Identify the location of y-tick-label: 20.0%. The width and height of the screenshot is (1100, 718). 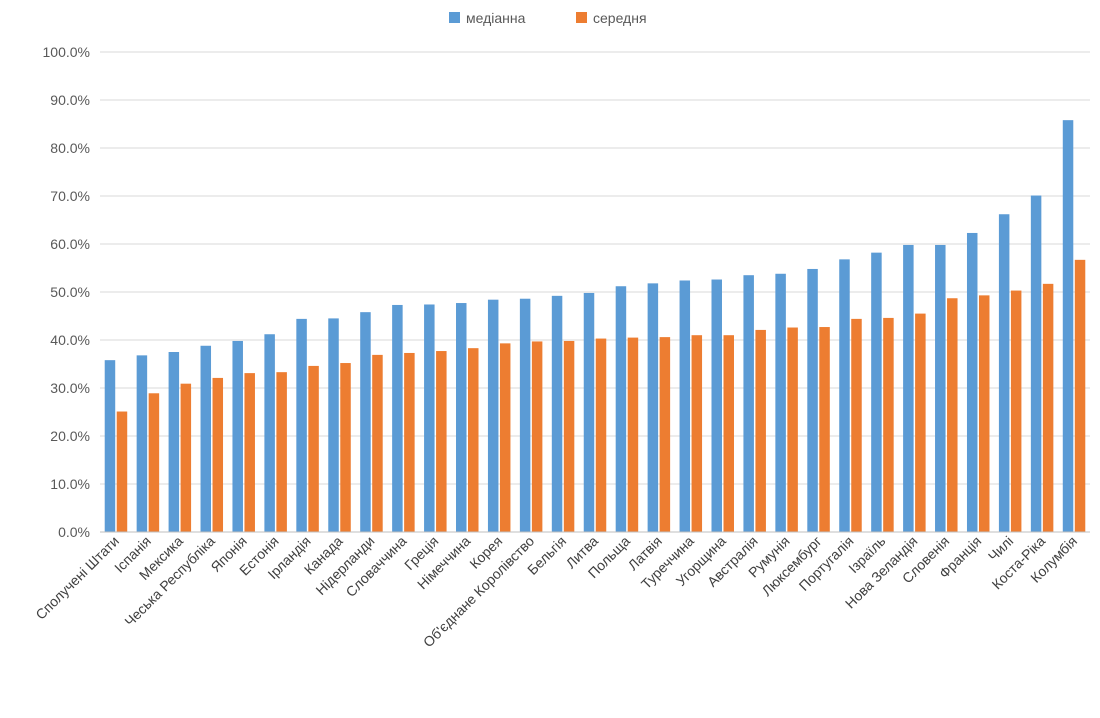
(70, 436).